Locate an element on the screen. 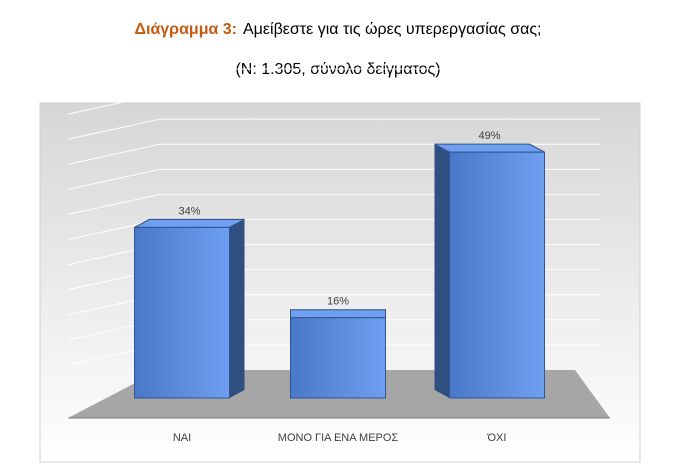 The height and width of the screenshot is (473, 676). value-label: 16% is located at coordinates (338, 302).